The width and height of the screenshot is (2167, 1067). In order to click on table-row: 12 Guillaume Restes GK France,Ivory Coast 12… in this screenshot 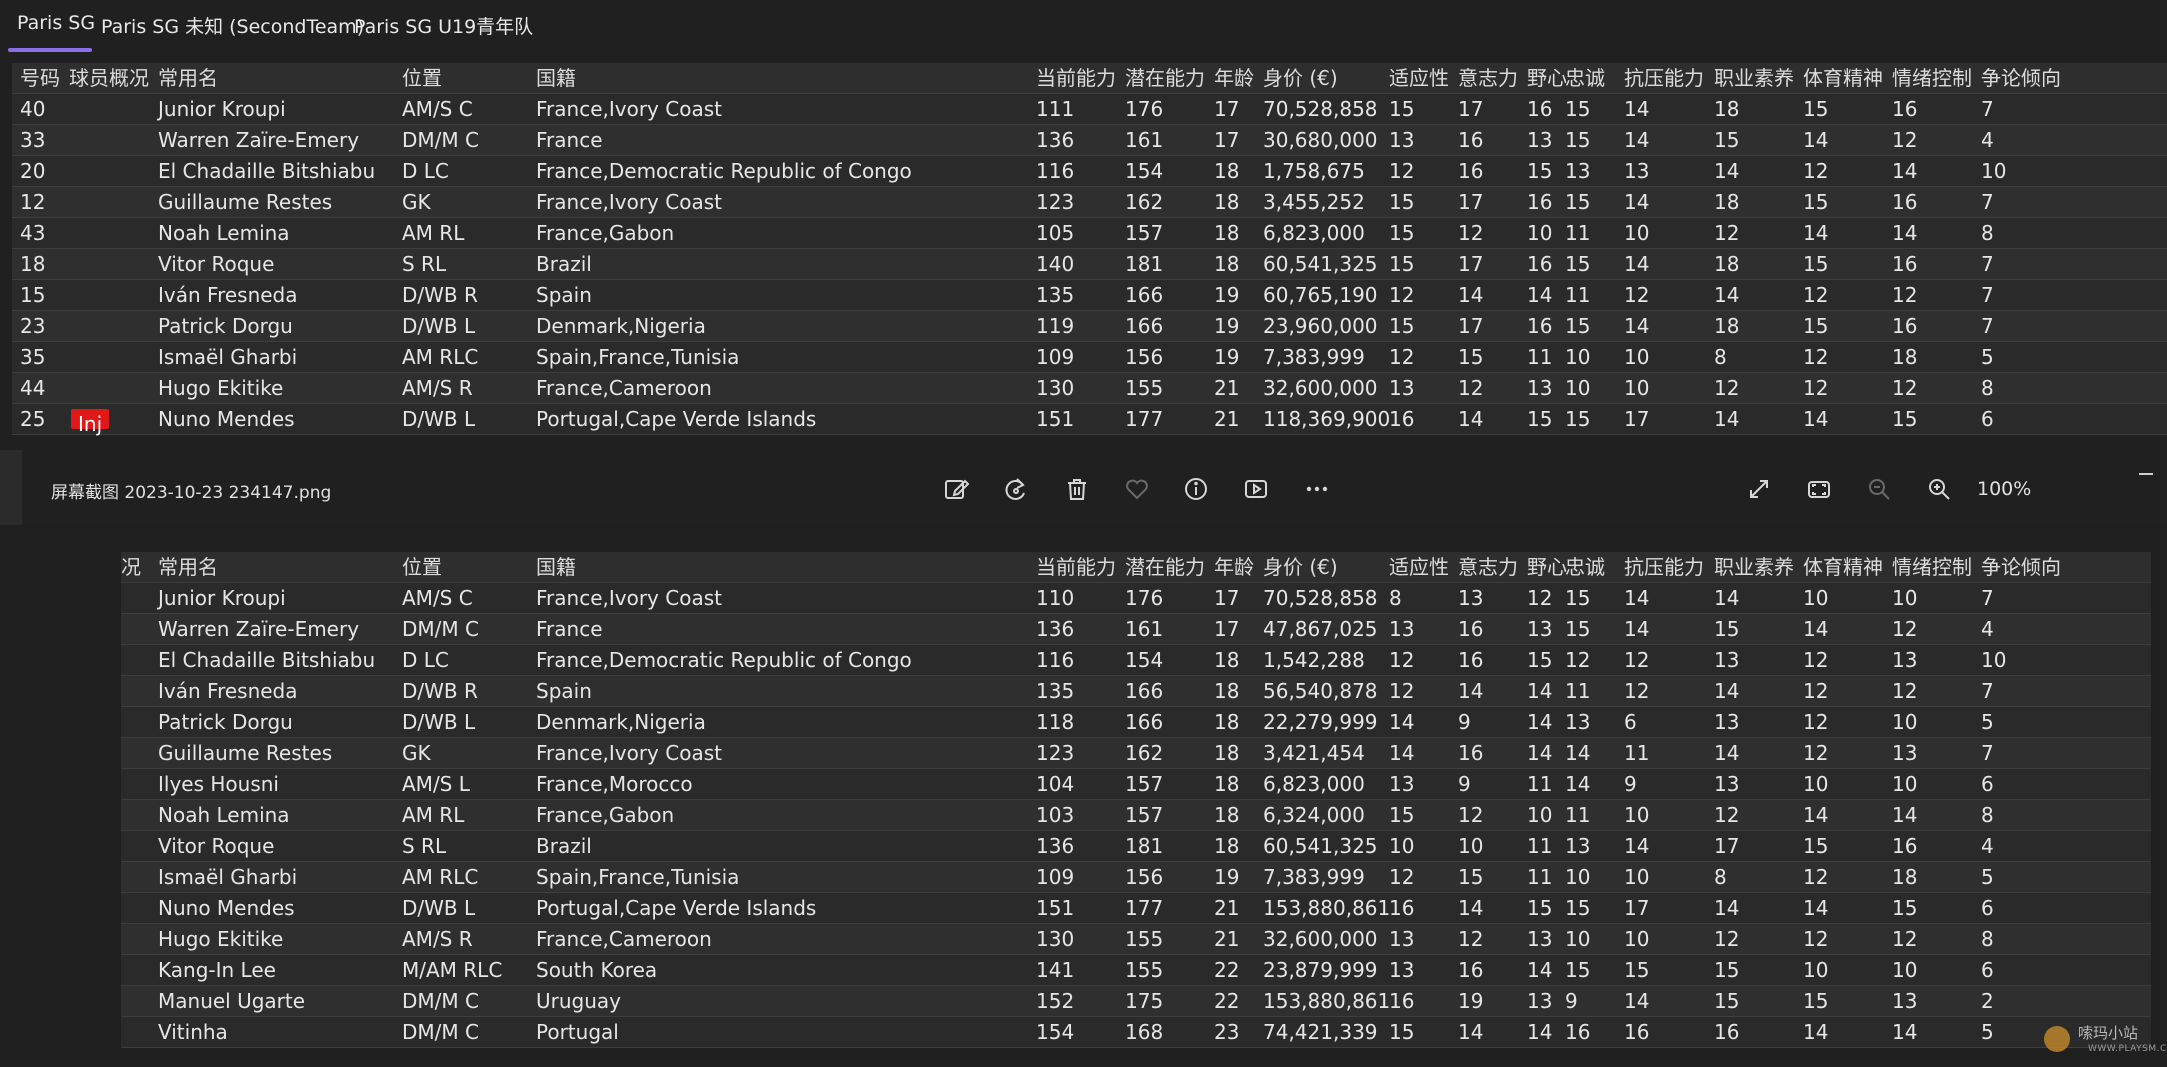, I will do `click(1089, 202)`.